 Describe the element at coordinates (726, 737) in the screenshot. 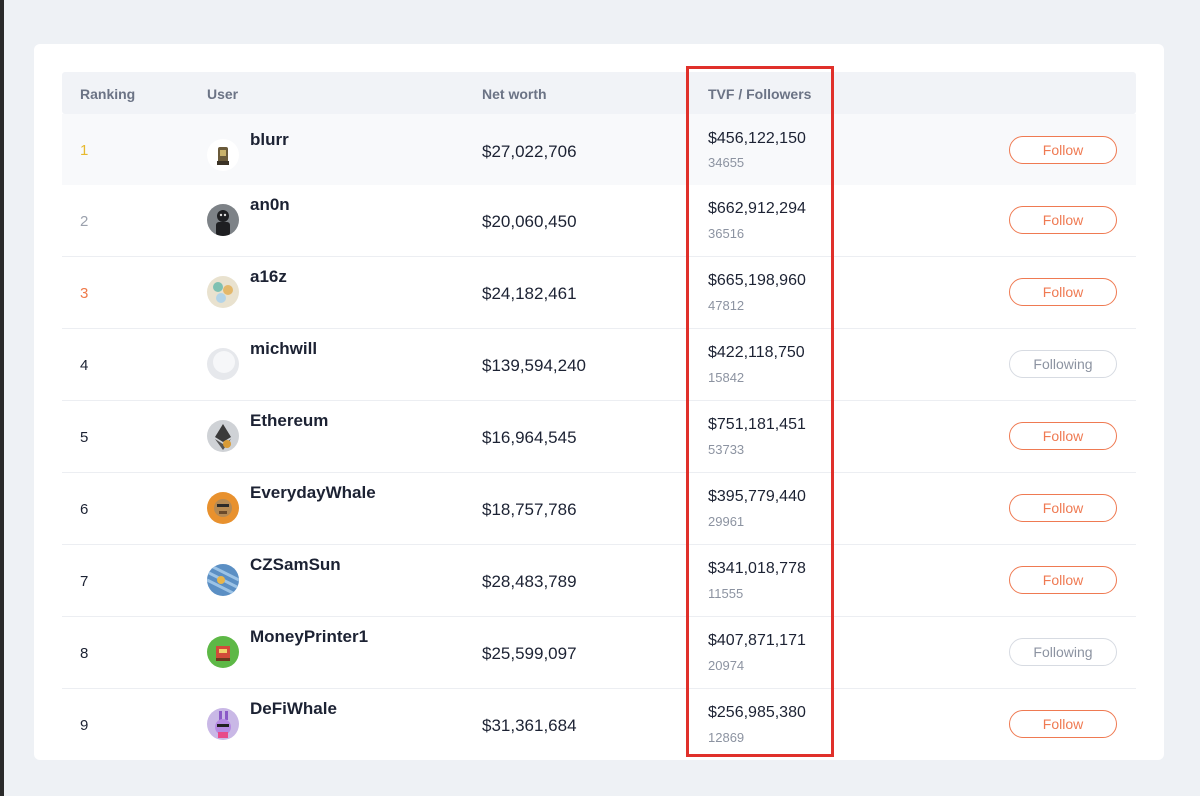

I see `followers-count: 12869` at that location.